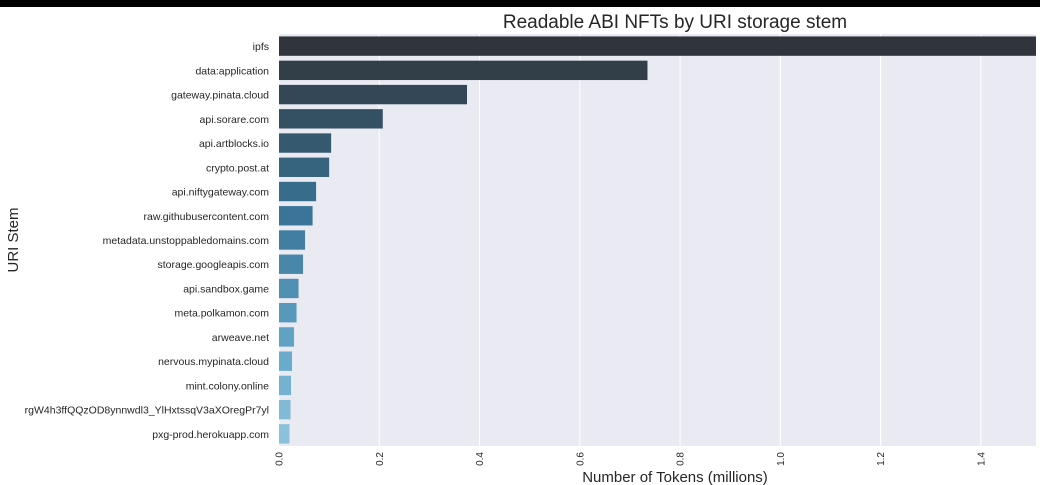 The height and width of the screenshot is (485, 1040). What do you see at coordinates (480, 459) in the screenshot?
I see `x-tick-label: 0.4` at bounding box center [480, 459].